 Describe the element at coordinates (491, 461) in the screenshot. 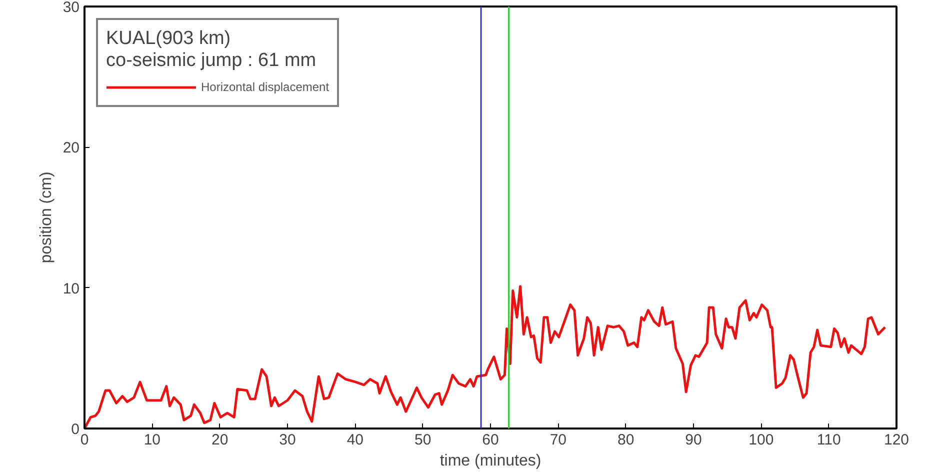

I see `x-axis-title: time (minutes)` at that location.